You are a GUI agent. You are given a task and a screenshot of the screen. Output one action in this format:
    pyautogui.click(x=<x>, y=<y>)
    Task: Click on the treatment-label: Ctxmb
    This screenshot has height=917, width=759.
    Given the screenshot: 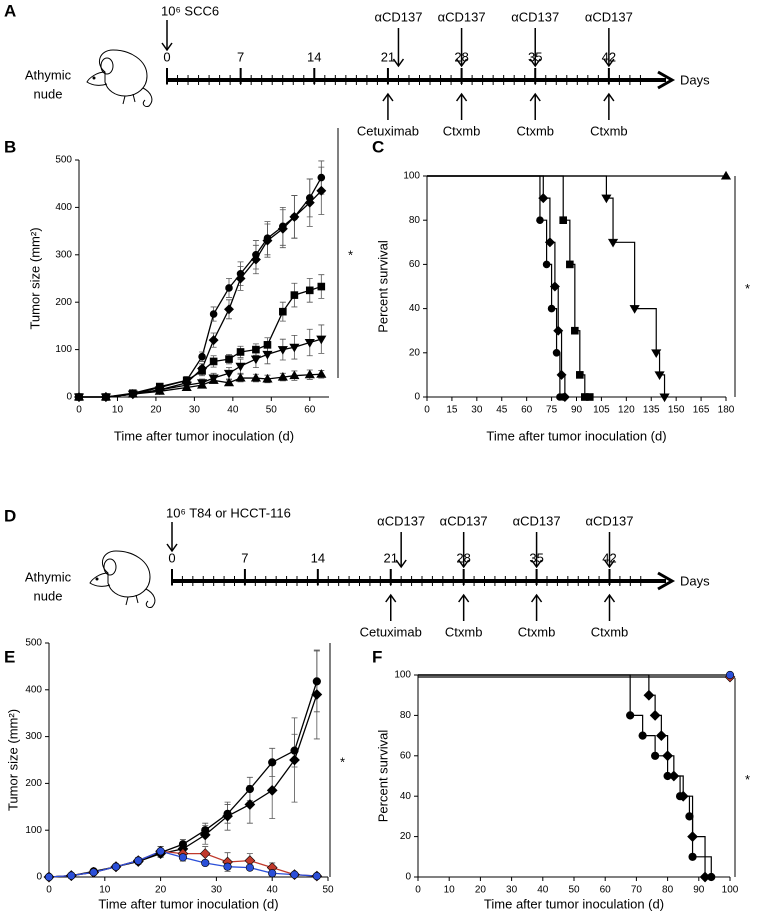 What is the action you would take?
    pyautogui.click(x=462, y=130)
    